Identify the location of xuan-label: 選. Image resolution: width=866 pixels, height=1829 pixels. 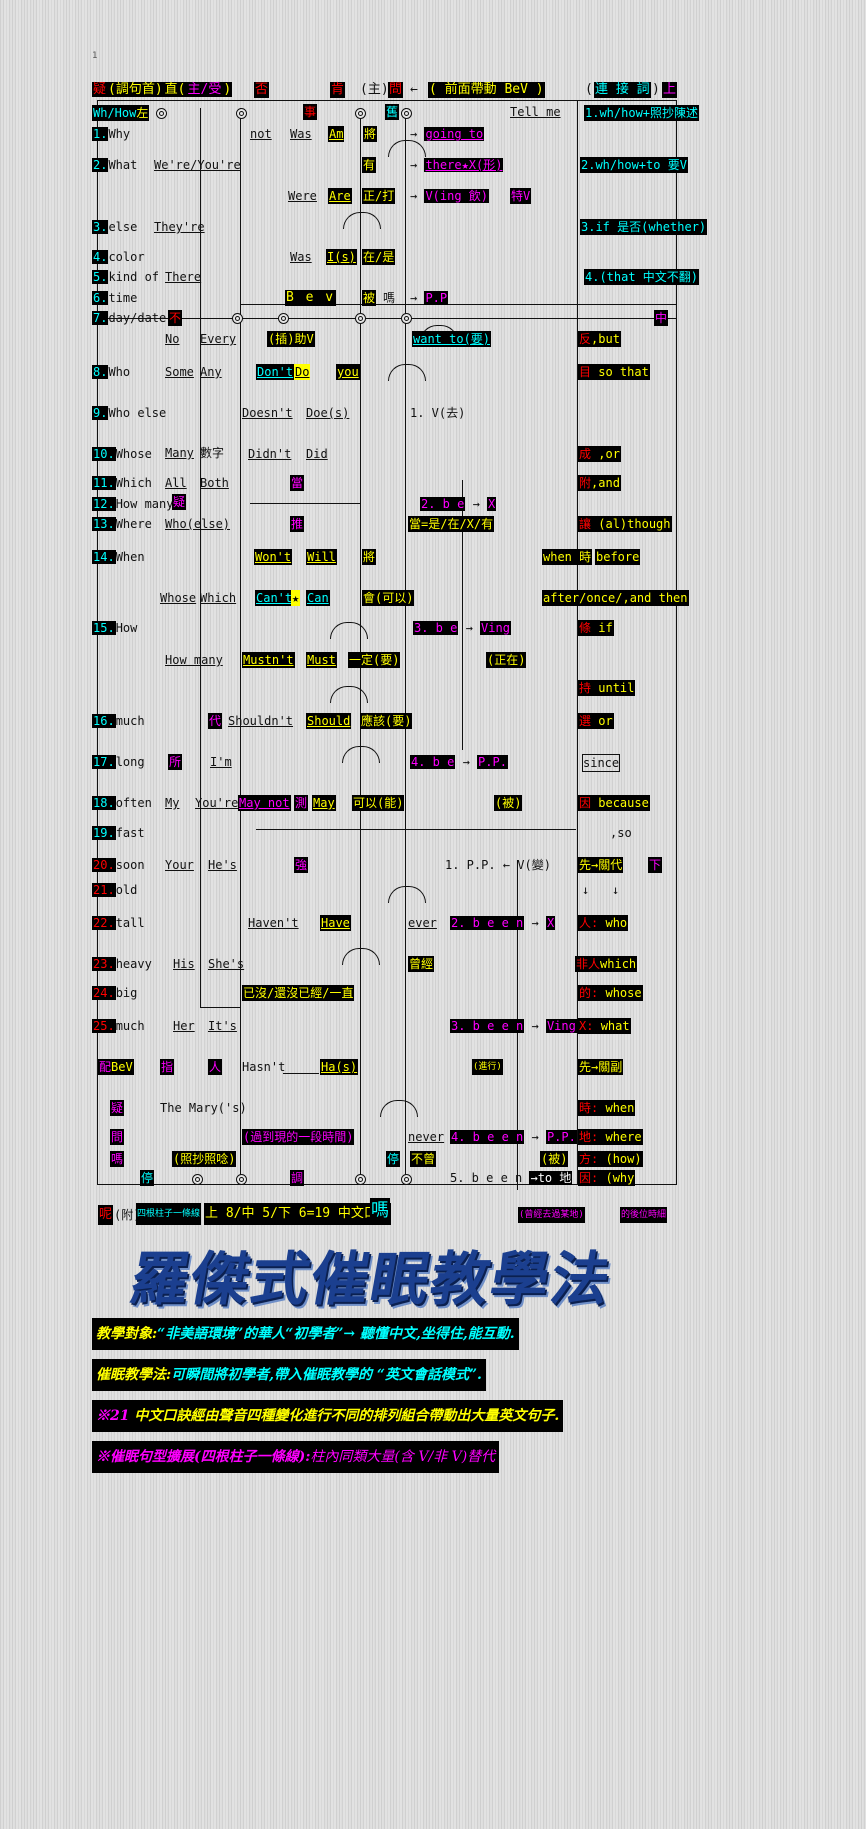
(585, 721).